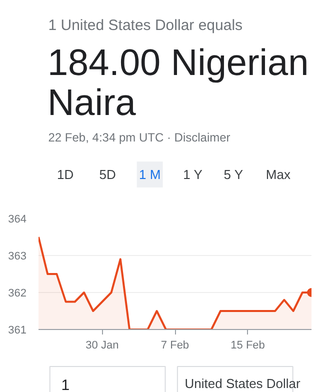 Image resolution: width=336 pixels, height=392 pixels. What do you see at coordinates (107, 174) in the screenshot?
I see `text: 5D` at bounding box center [107, 174].